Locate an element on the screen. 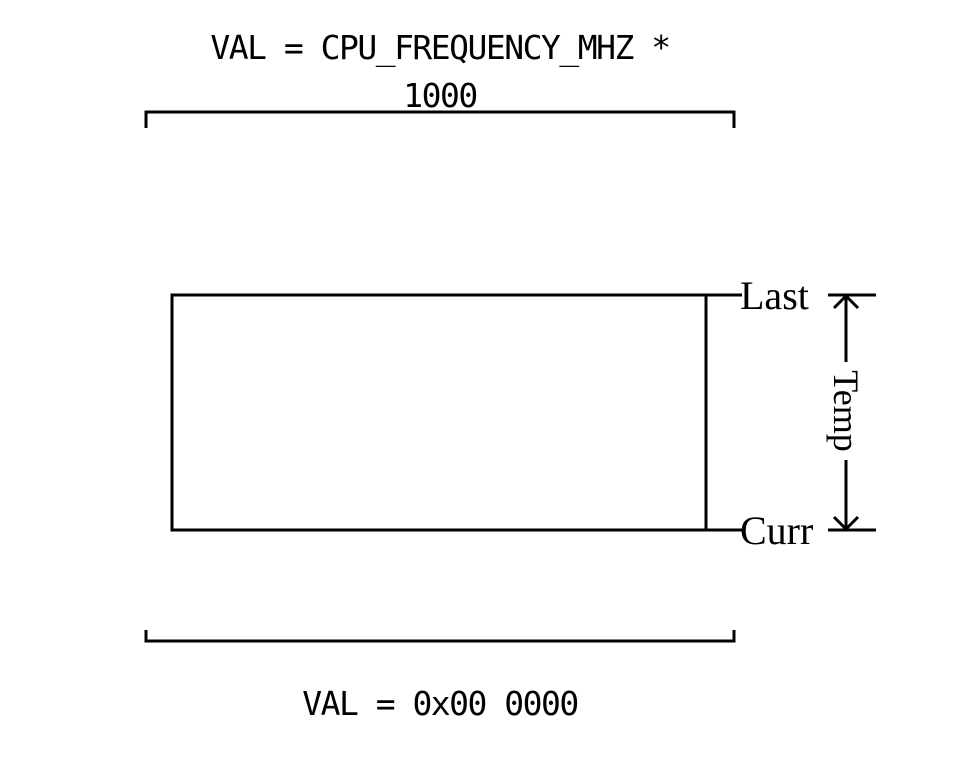 This screenshot has height=762, width=962. last-marker-label: Last is located at coordinates (774, 295).